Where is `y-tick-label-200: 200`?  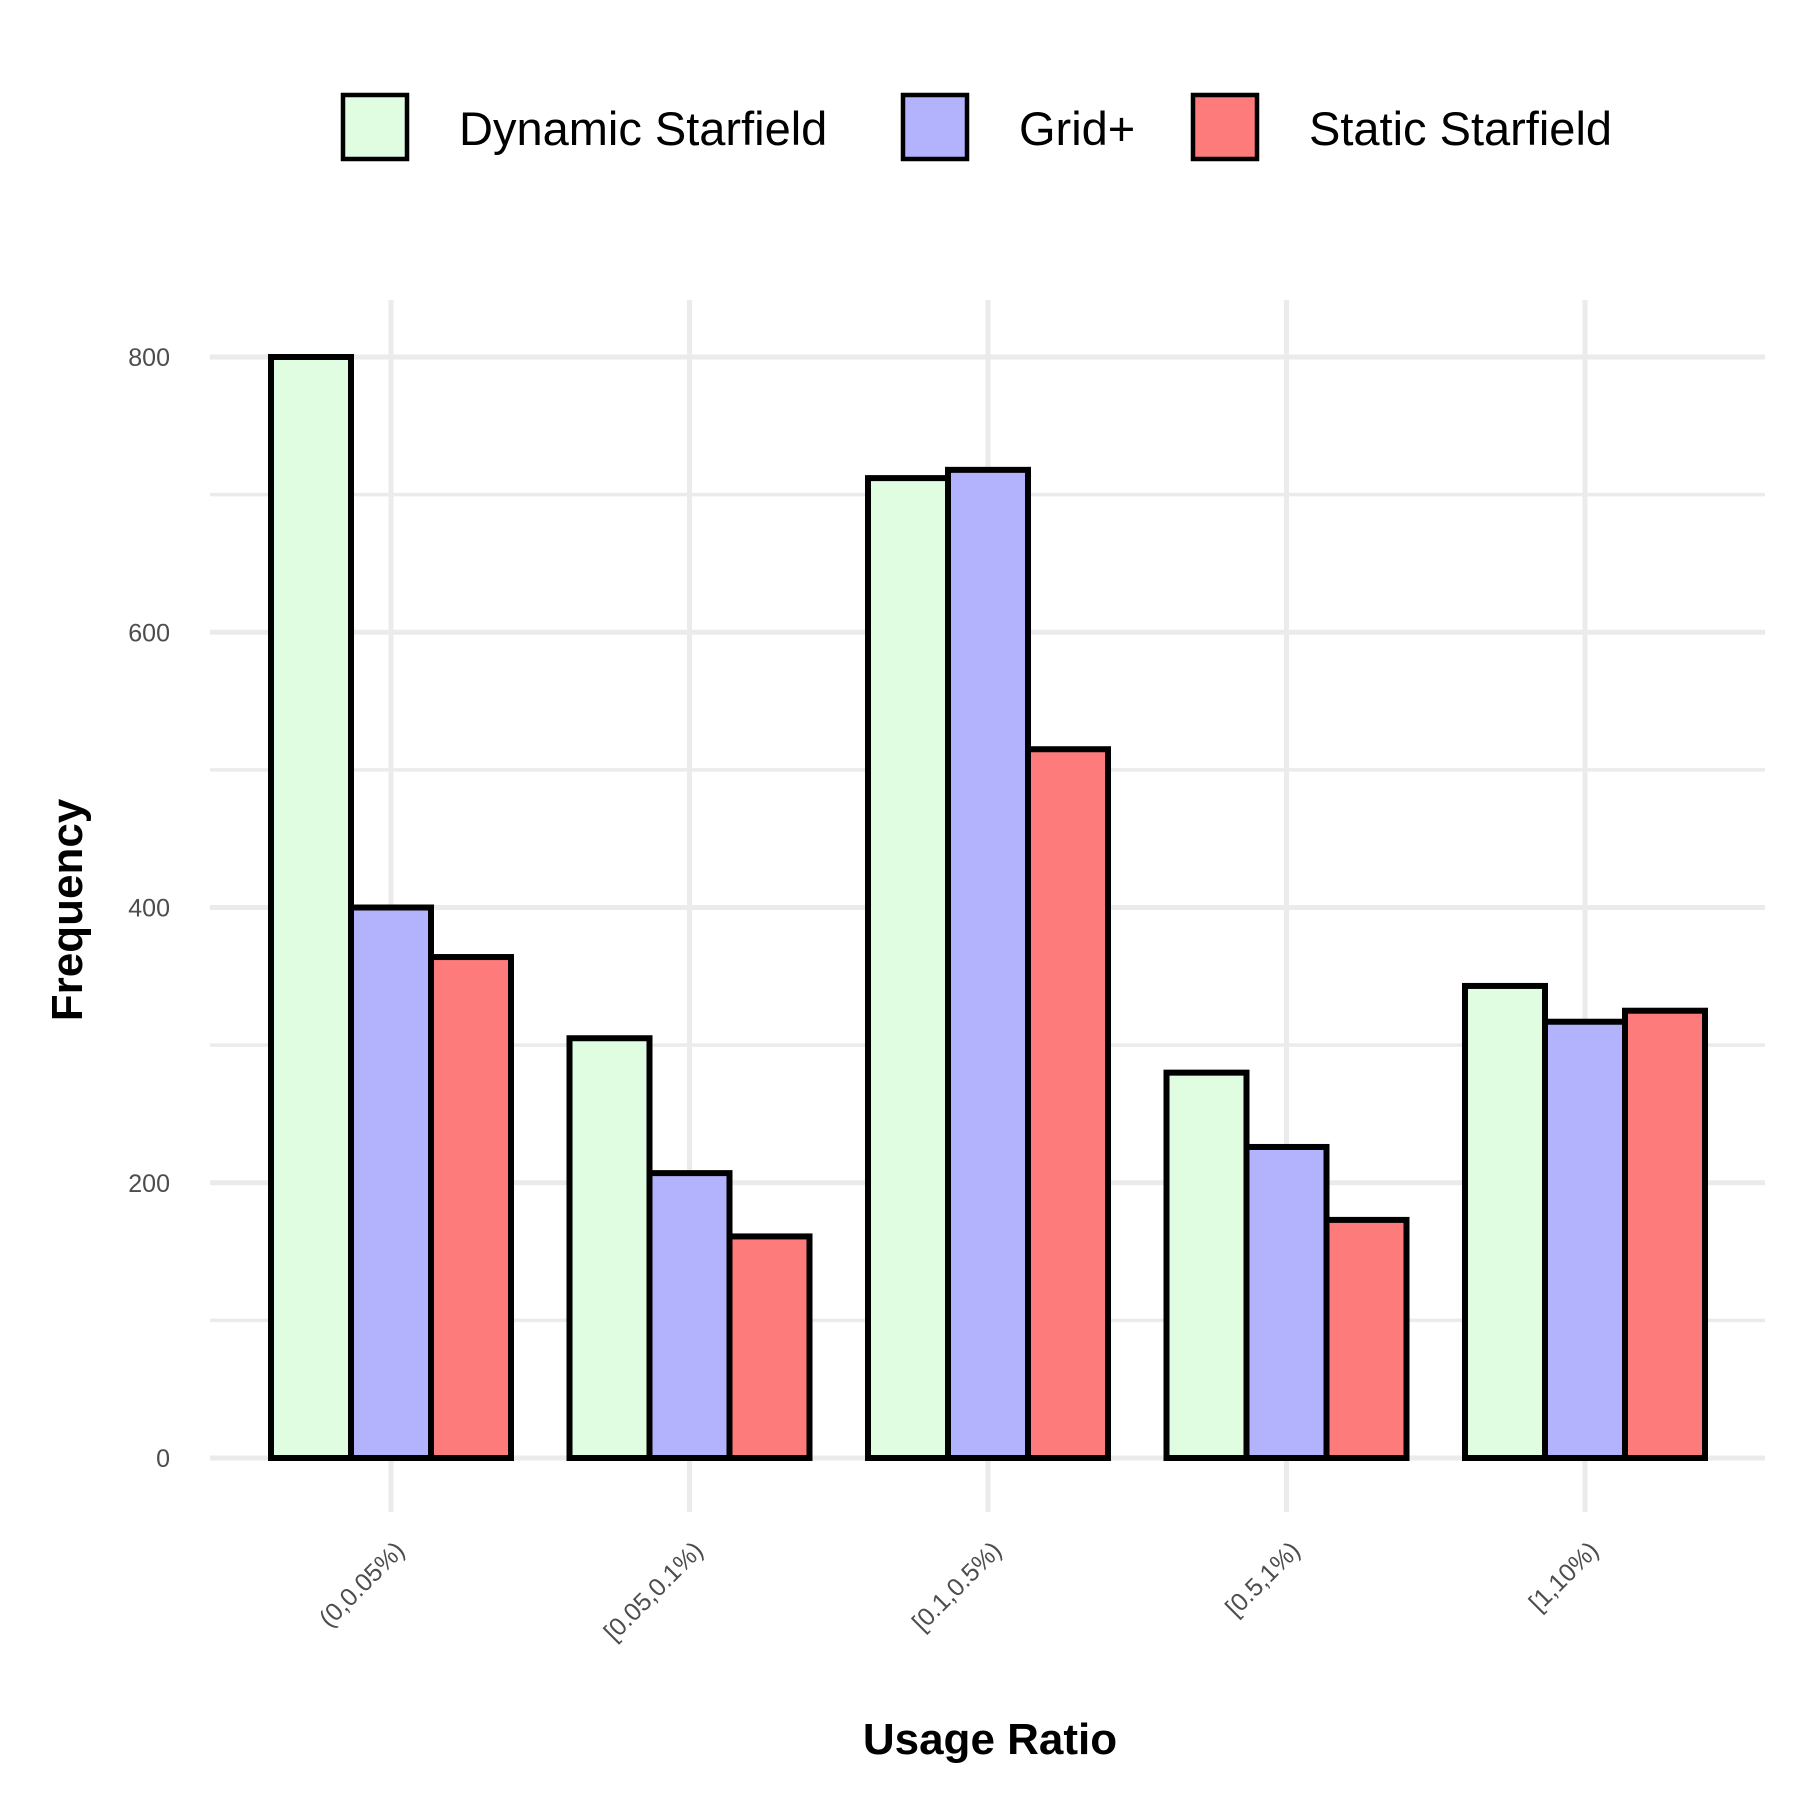
y-tick-label-200: 200 is located at coordinates (149, 1184).